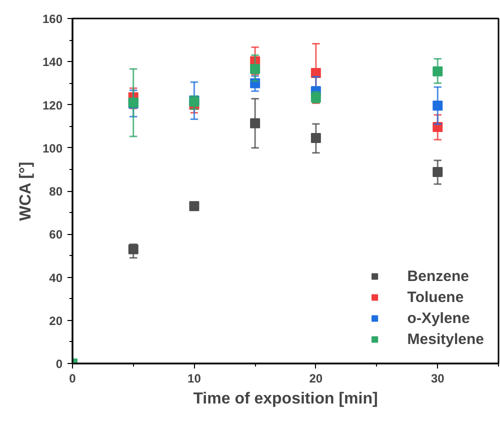 This screenshot has width=500, height=421. What do you see at coordinates (52, 62) in the screenshot?
I see `y-tick-label: 140` at bounding box center [52, 62].